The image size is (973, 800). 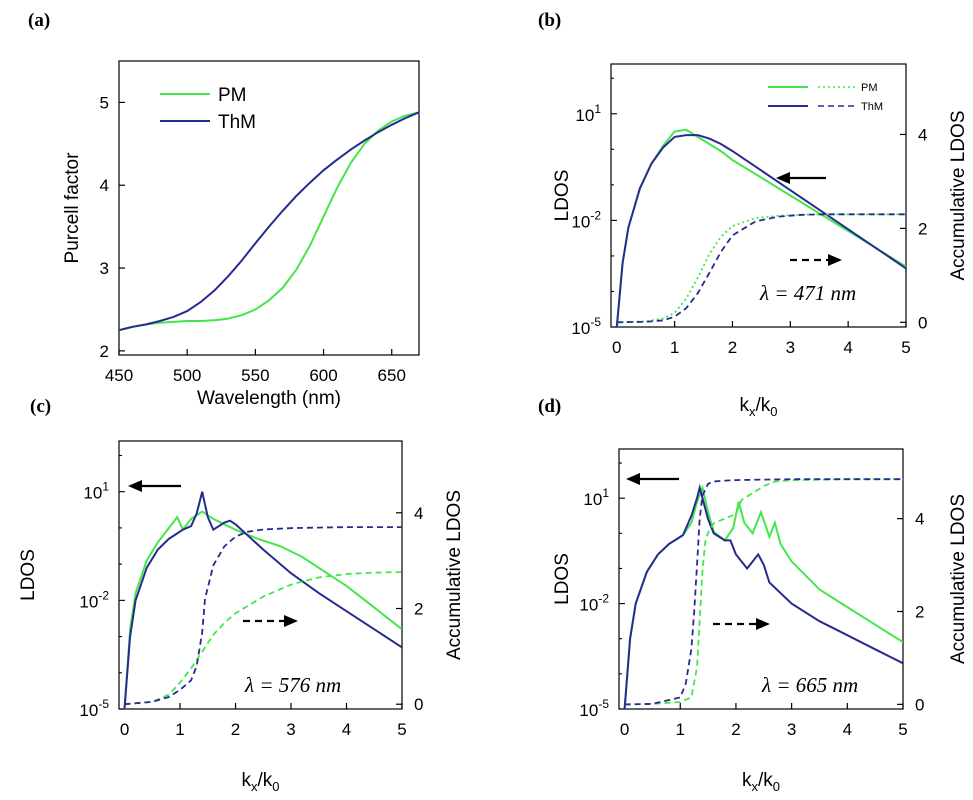 I want to click on x-tick-label-a: 600, so click(x=323, y=375).